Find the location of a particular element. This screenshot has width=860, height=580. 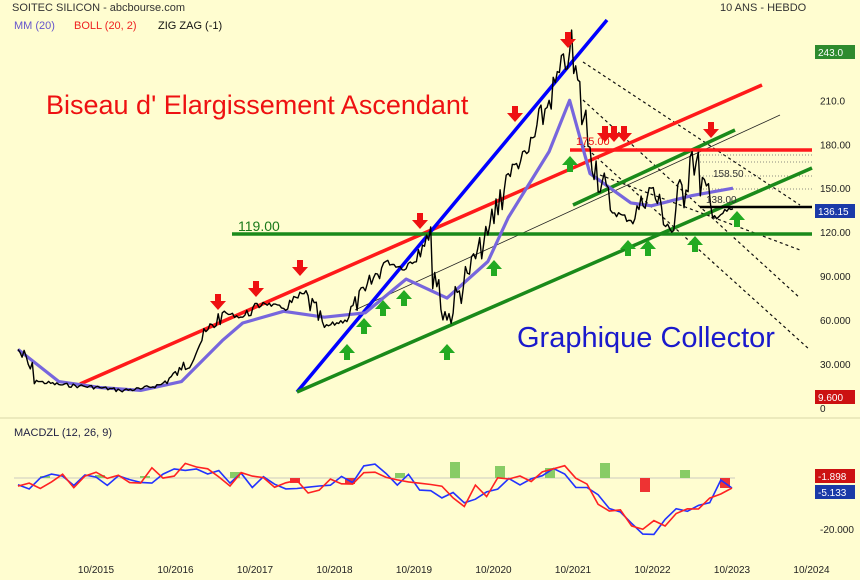

macd-y-tick: -20.000 is located at coordinates (837, 530).